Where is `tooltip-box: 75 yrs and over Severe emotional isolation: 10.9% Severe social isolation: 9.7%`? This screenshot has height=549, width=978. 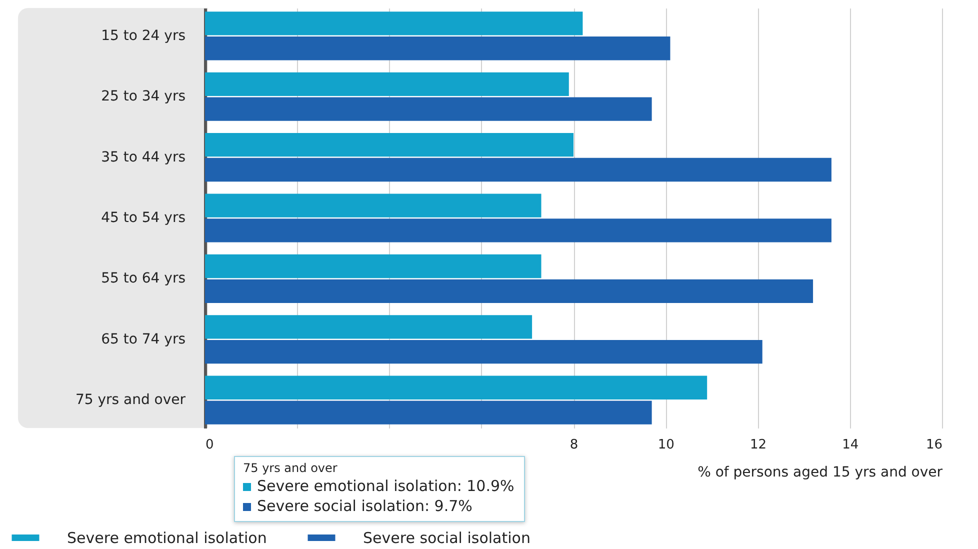
tooltip-box: 75 yrs and over Severe emotional isolation: 10.9% Severe social isolation: 9.7% is located at coordinates (380, 489).